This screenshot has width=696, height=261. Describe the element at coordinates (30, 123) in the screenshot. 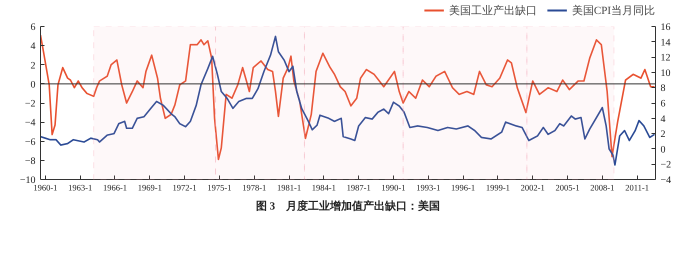

I see `y-tick-label: −4` at that location.